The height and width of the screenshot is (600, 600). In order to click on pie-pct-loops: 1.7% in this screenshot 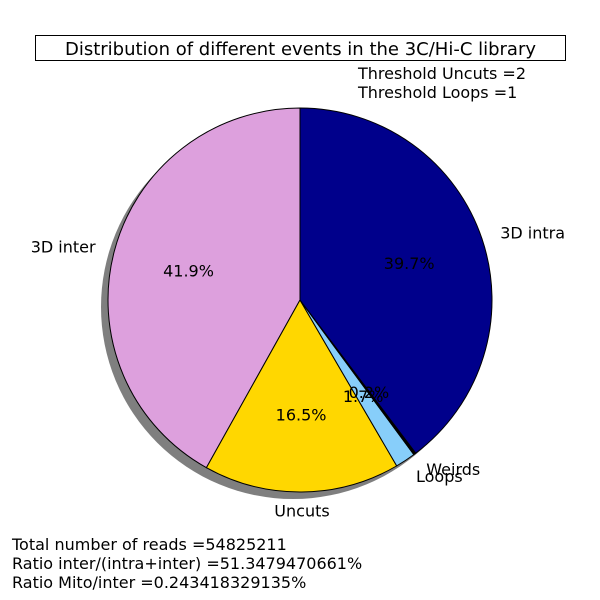, I will do `click(363, 396)`.